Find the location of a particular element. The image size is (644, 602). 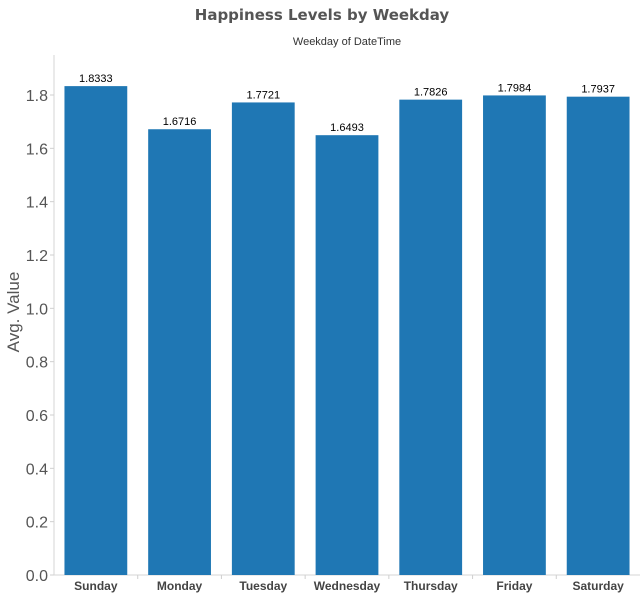

y-tick-label: 0.6 is located at coordinates (37, 416).